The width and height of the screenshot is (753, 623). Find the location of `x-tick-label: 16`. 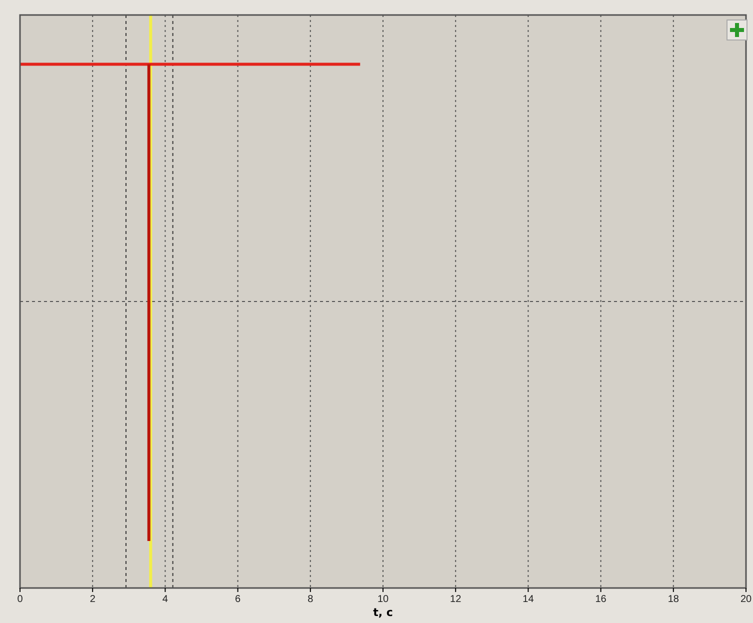

x-tick-label: 16 is located at coordinates (601, 600).